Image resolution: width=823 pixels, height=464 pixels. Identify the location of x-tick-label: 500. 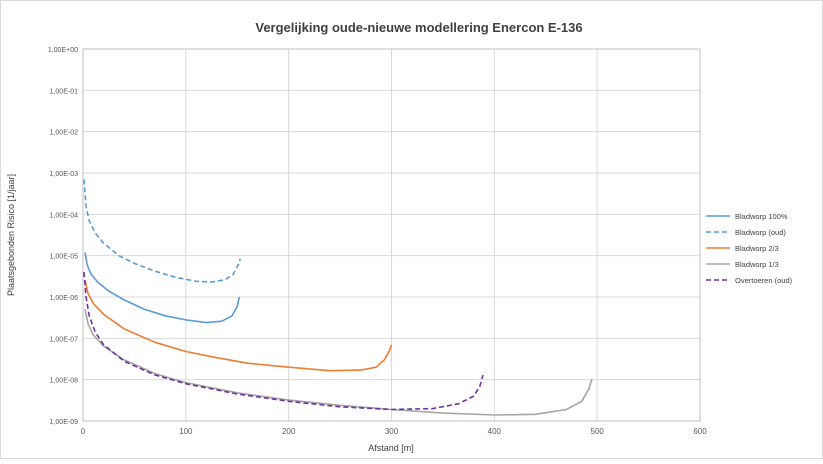
(597, 431).